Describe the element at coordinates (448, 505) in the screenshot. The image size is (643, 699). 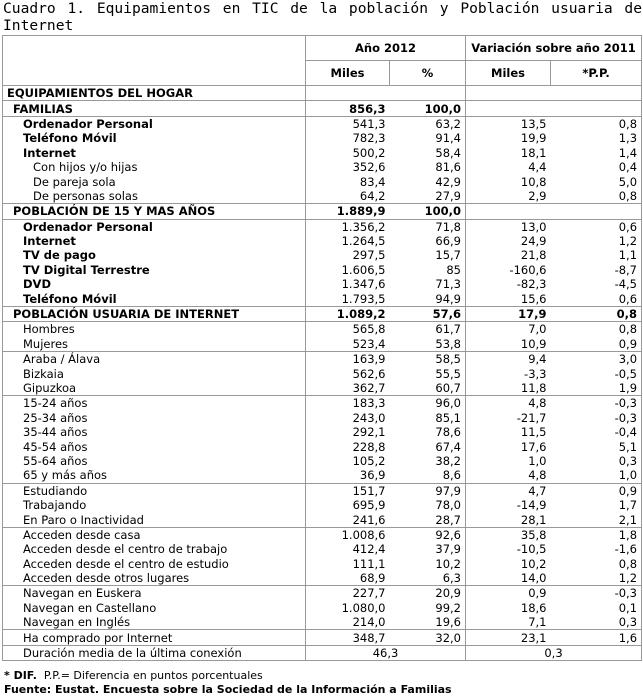
I see `cell: 78,0` at that location.